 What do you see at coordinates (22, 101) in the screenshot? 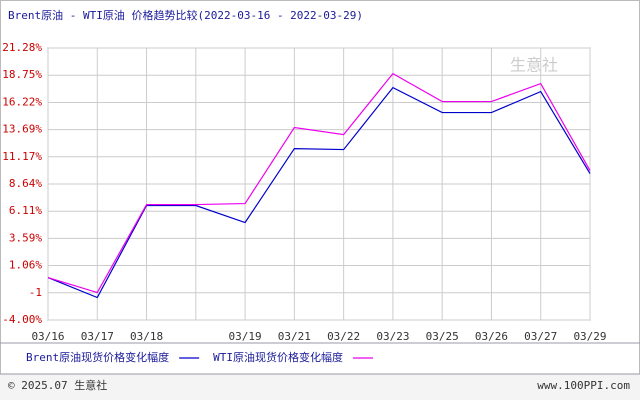
I see `y-tick-label: 16.22%` at bounding box center [22, 101].